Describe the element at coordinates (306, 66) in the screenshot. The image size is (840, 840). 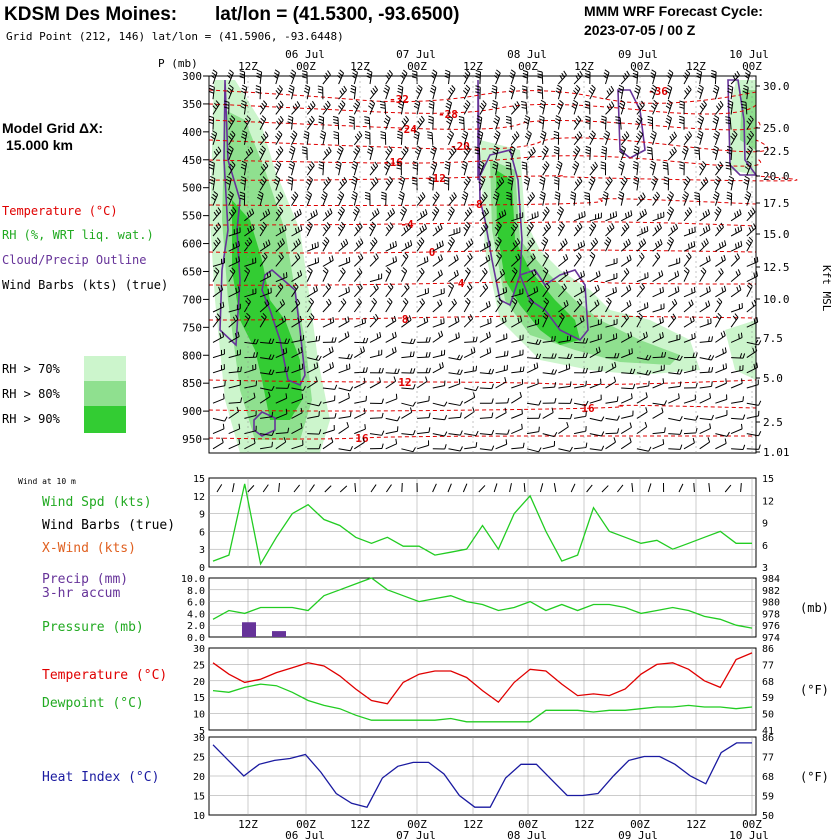
I see `top-hour-label: 00Z` at that location.